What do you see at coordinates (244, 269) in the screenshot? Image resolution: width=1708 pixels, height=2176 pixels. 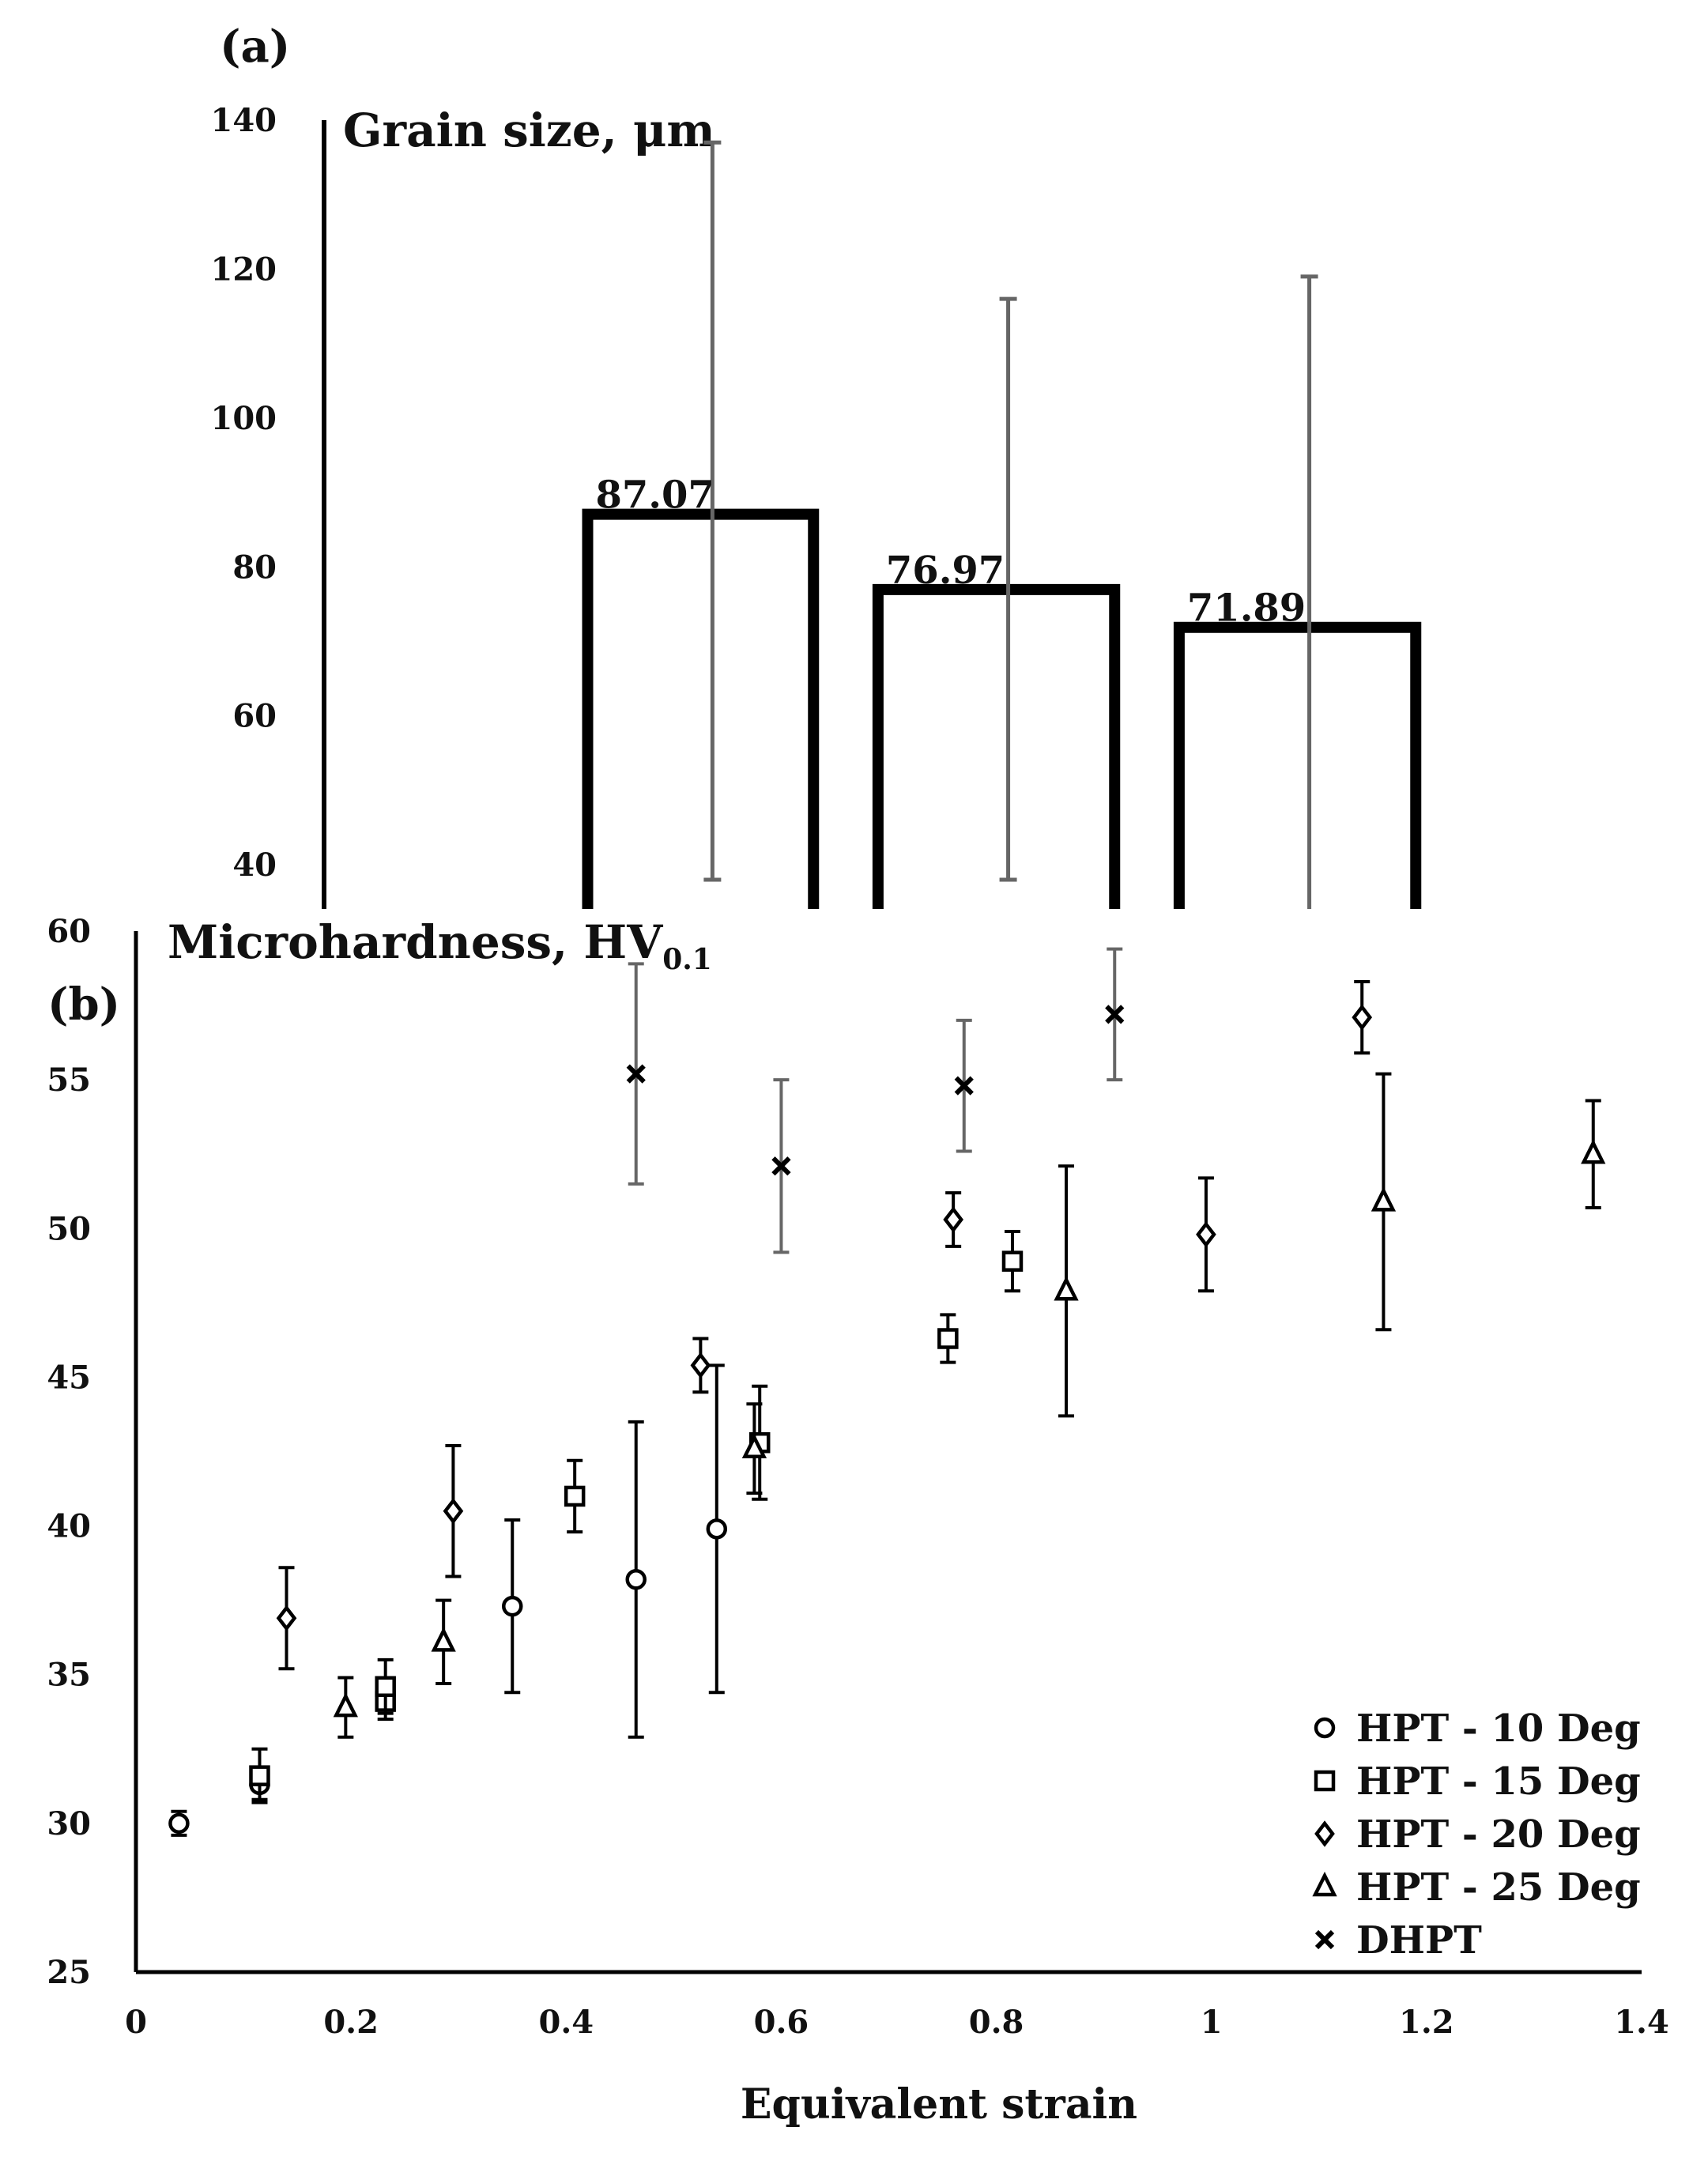 I see `panel-a-y-tick-label: 120` at bounding box center [244, 269].